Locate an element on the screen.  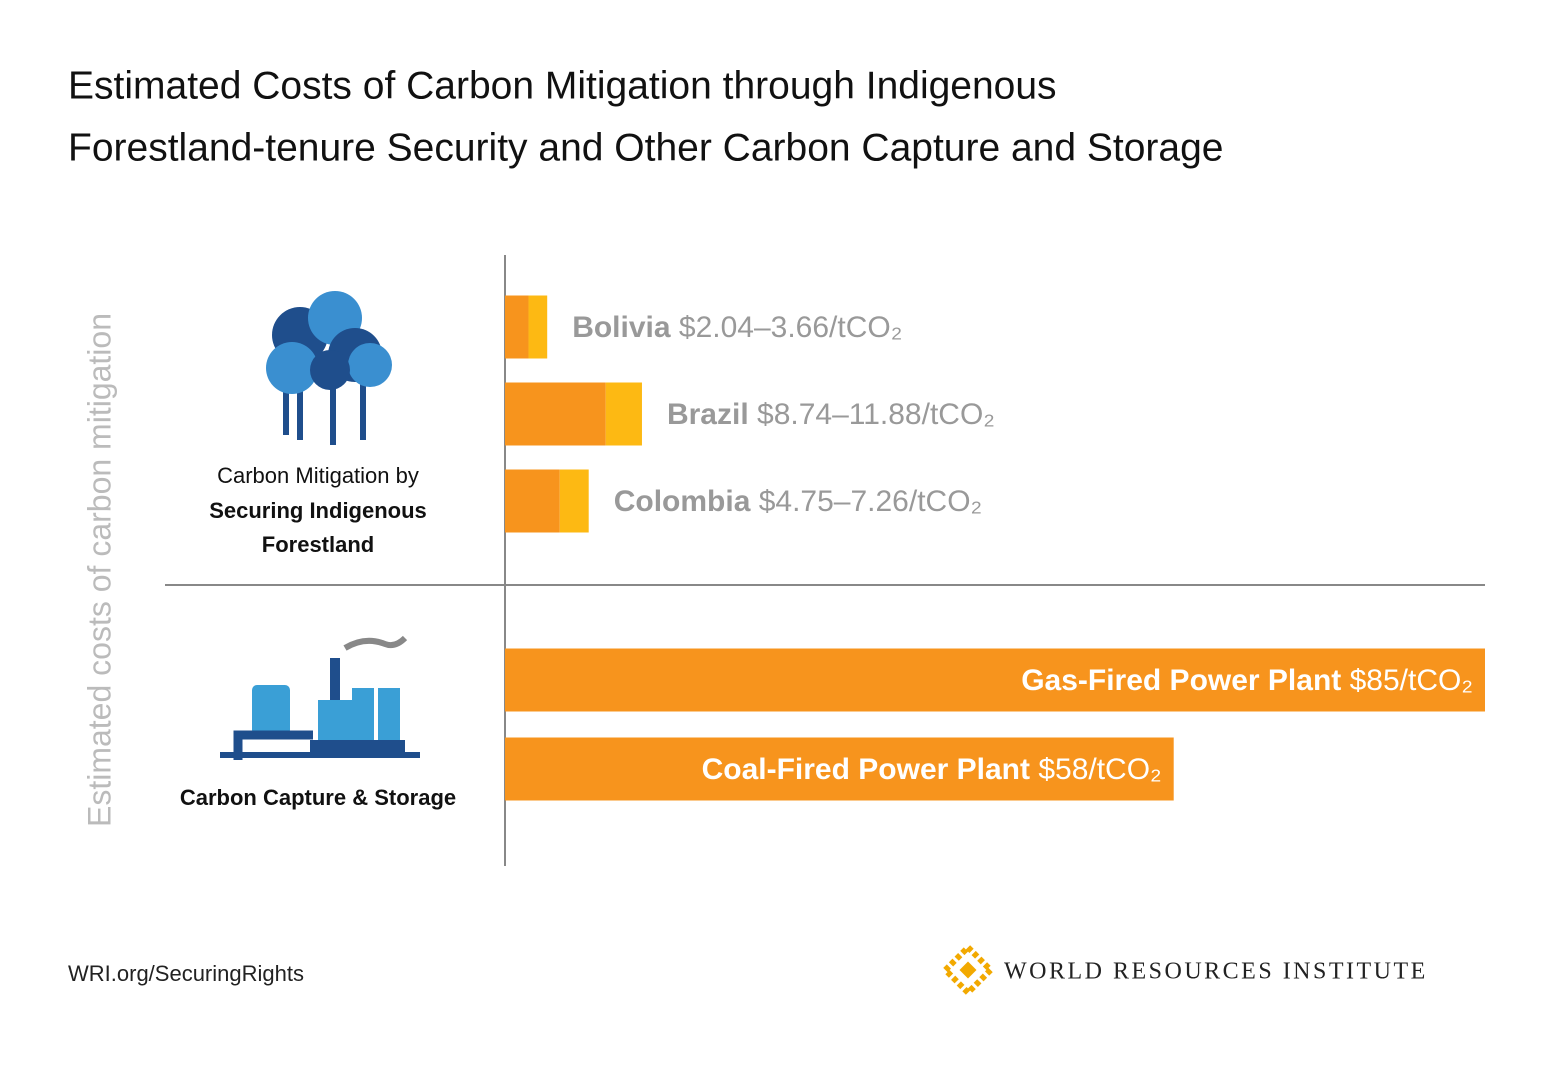
value-label: $85/tCO₂ is located at coordinates (1411, 680).